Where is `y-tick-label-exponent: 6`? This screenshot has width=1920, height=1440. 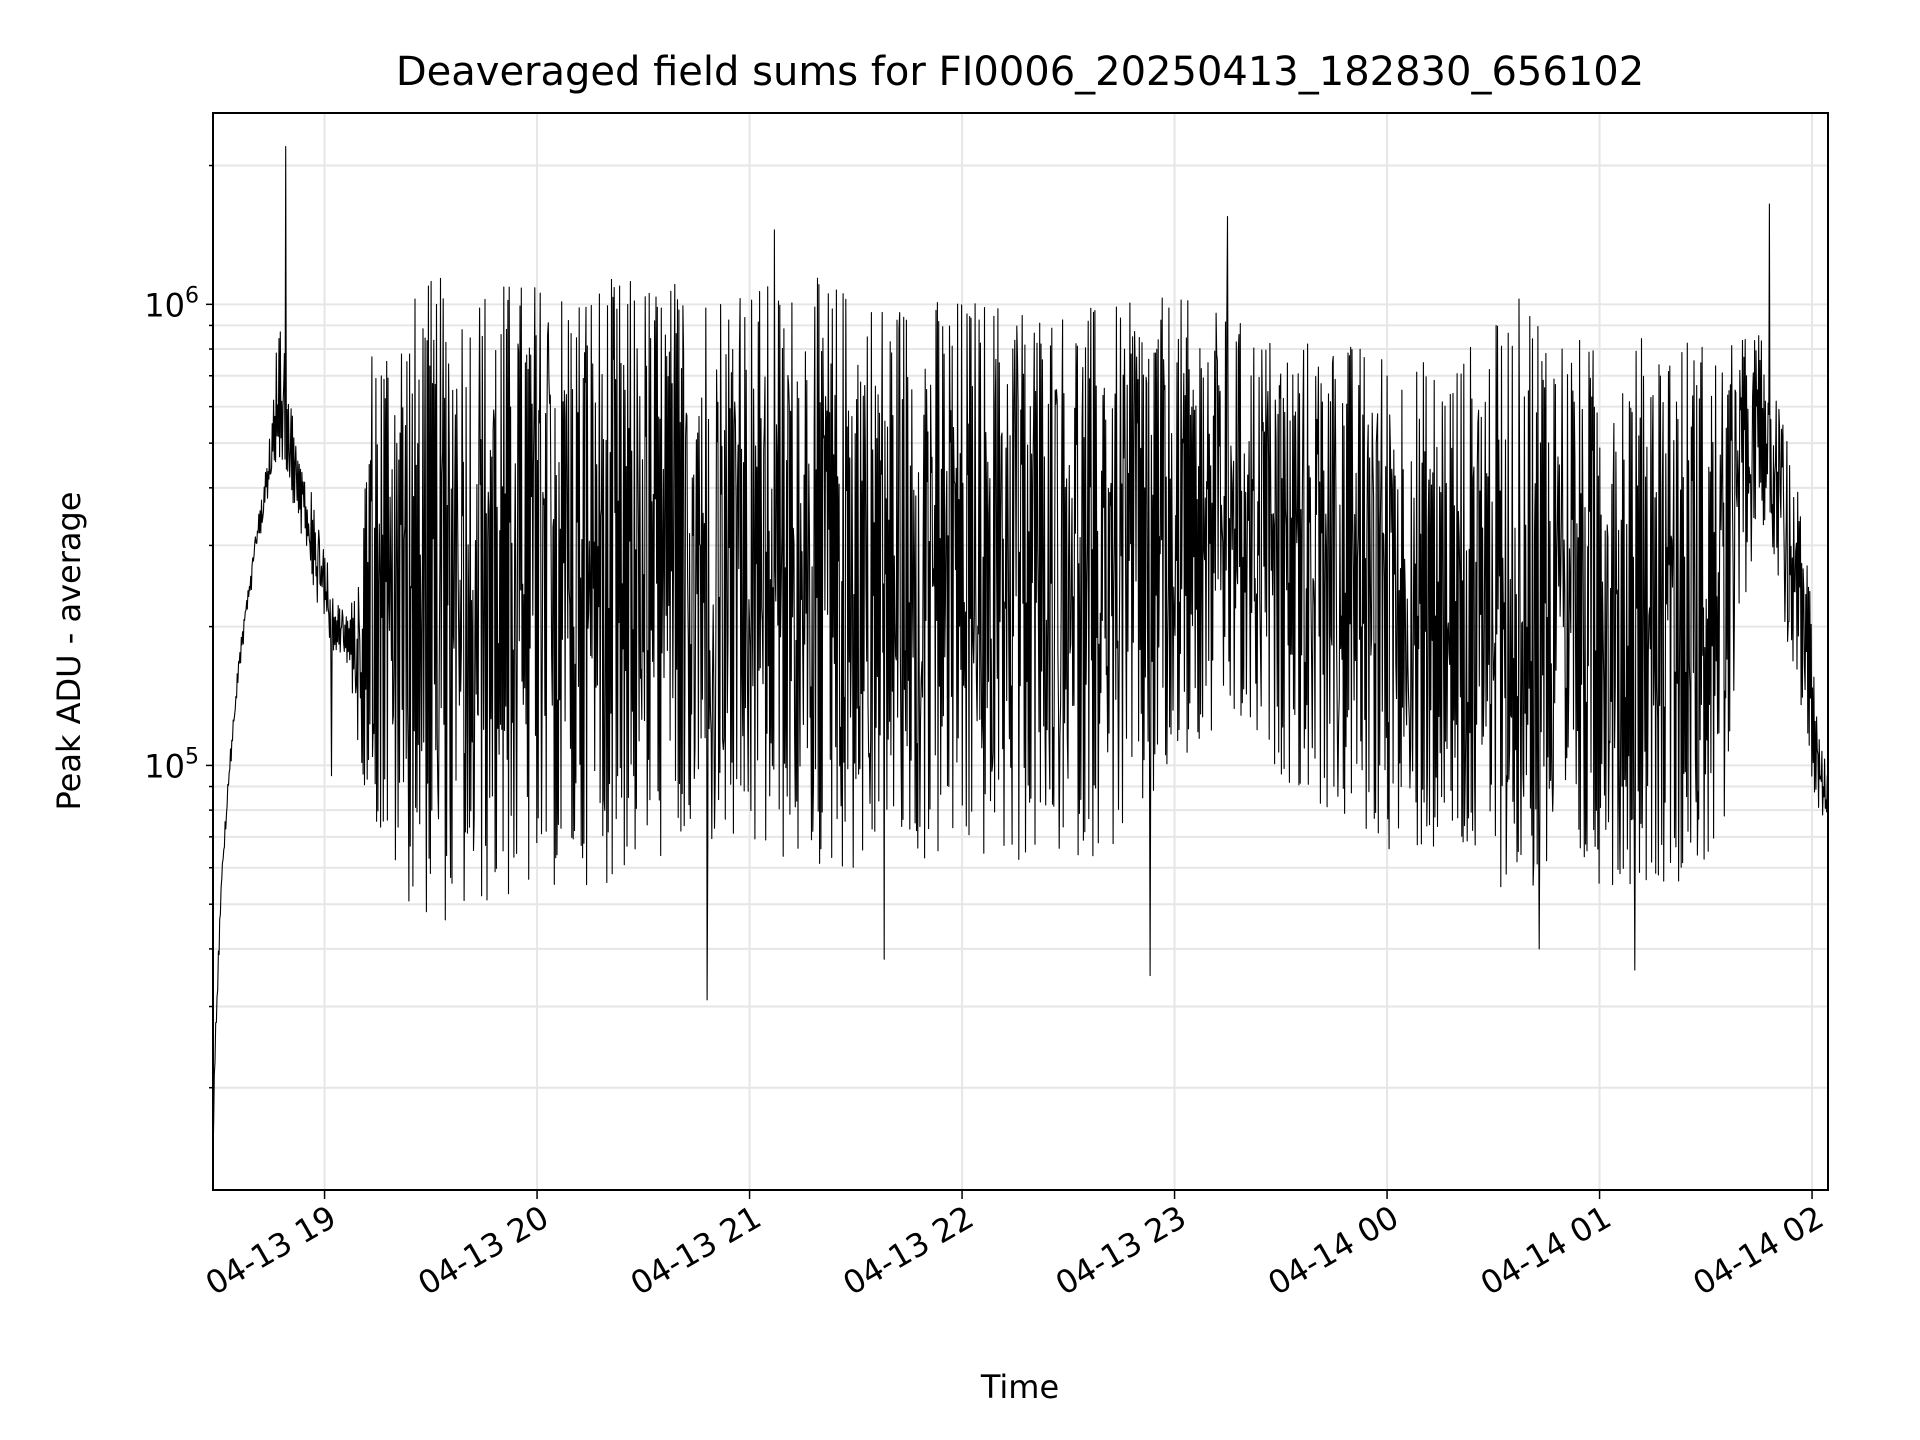 y-tick-label-exponent: 6 is located at coordinates (192, 295).